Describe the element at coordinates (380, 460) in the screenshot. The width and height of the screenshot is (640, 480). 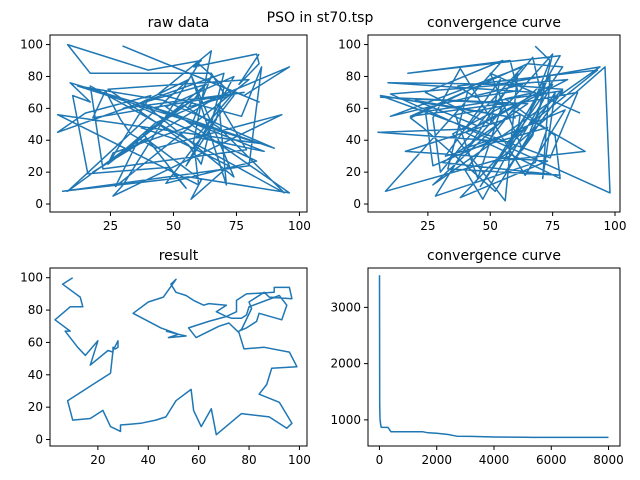
I see `x-tick-label: 0` at that location.